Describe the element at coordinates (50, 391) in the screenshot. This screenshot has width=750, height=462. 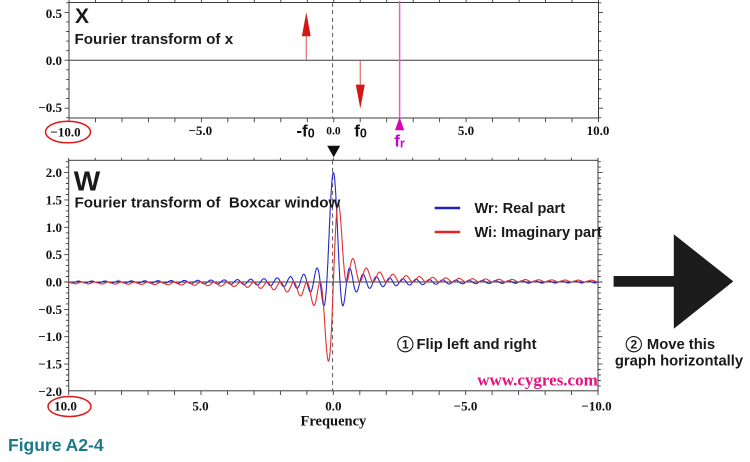
I see `svg-text: −2.0` at that location.